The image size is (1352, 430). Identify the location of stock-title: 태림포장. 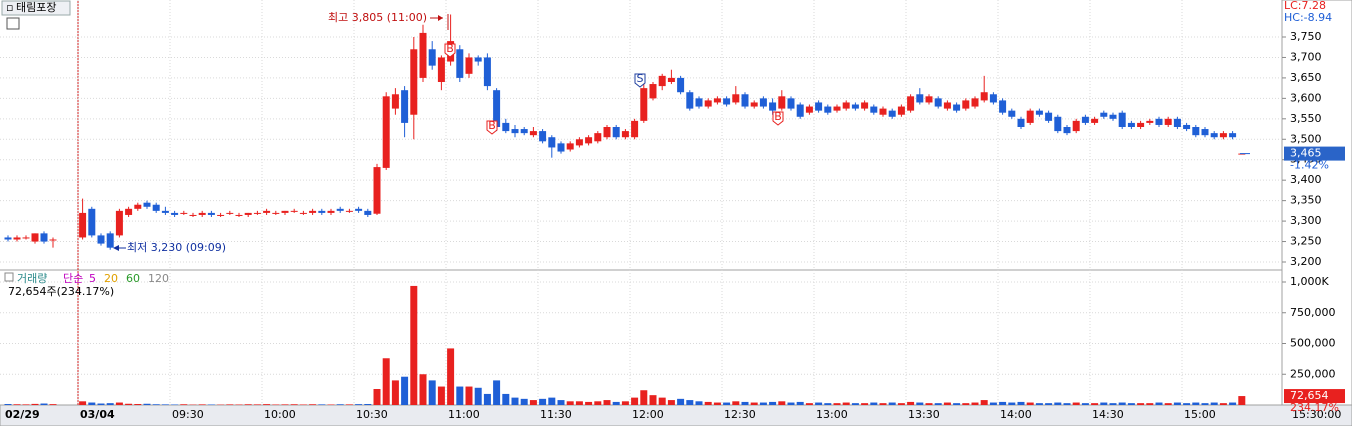
(36, 7).